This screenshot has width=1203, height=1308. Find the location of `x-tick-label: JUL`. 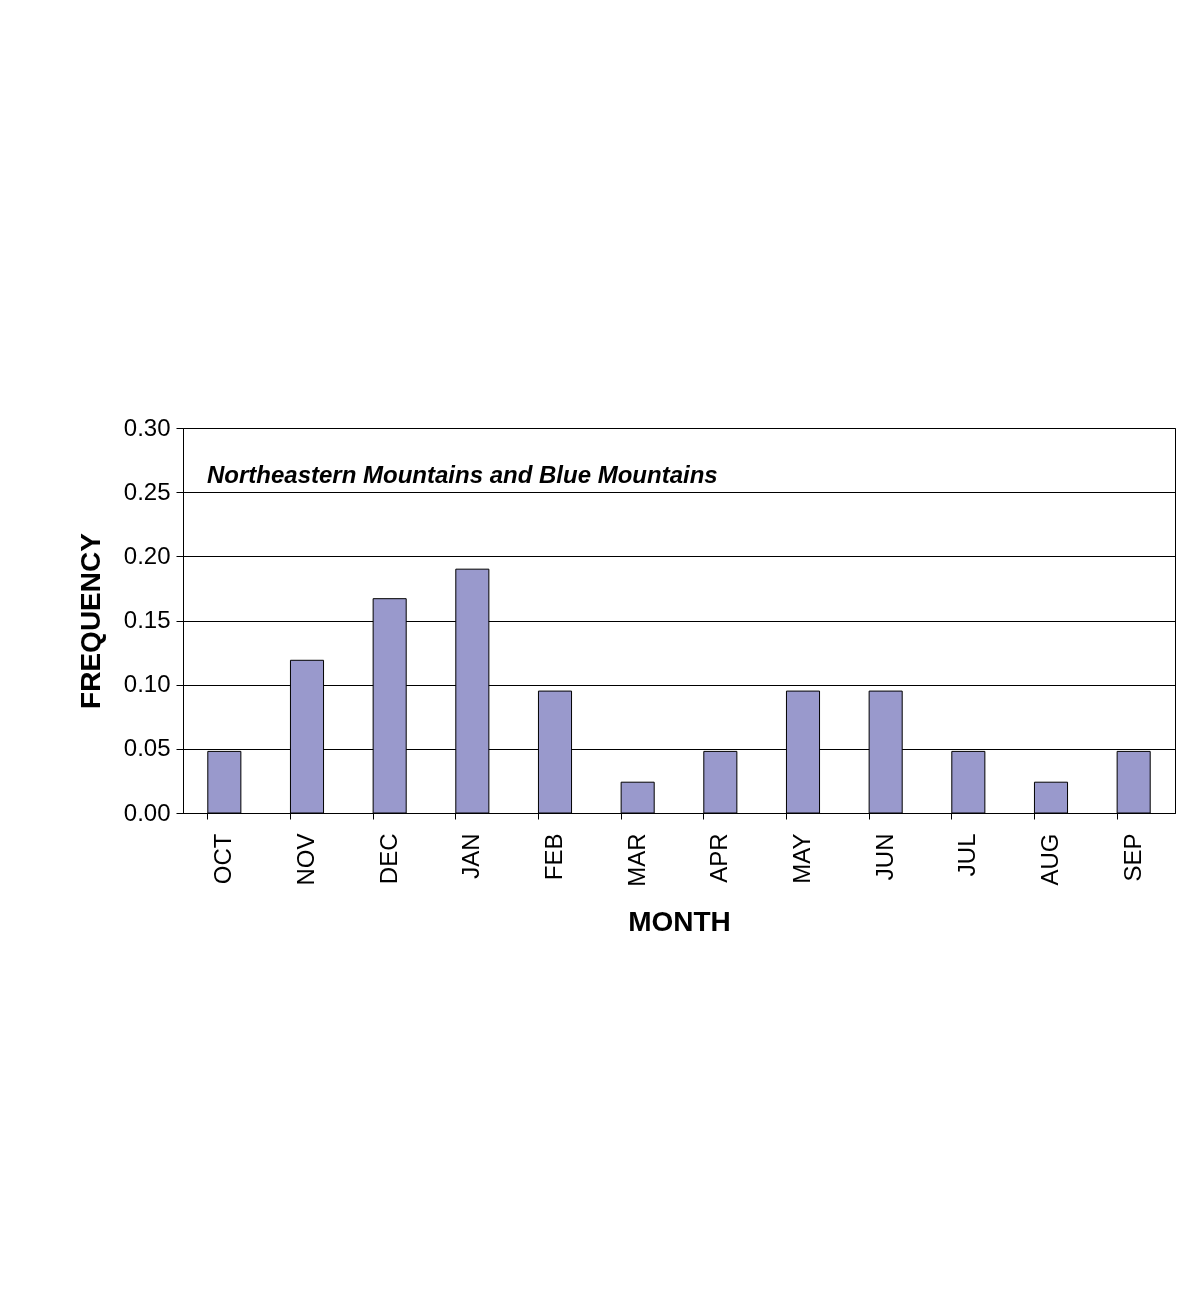

x-tick-label: JUL is located at coordinates (967, 855).